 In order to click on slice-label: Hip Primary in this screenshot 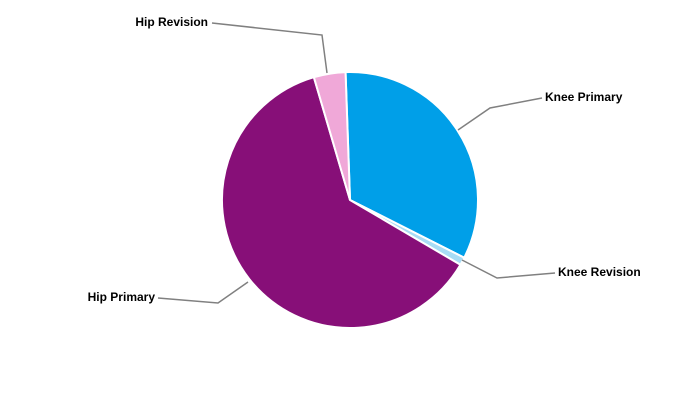, I will do `click(122, 297)`.